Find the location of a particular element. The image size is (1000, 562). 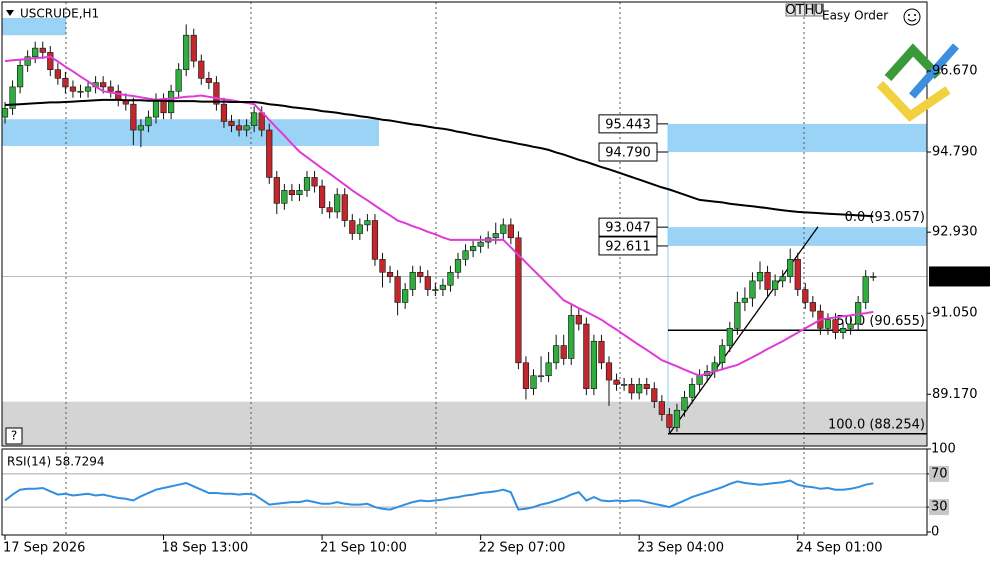

easy-order: Easy Order is located at coordinates (855, 16).